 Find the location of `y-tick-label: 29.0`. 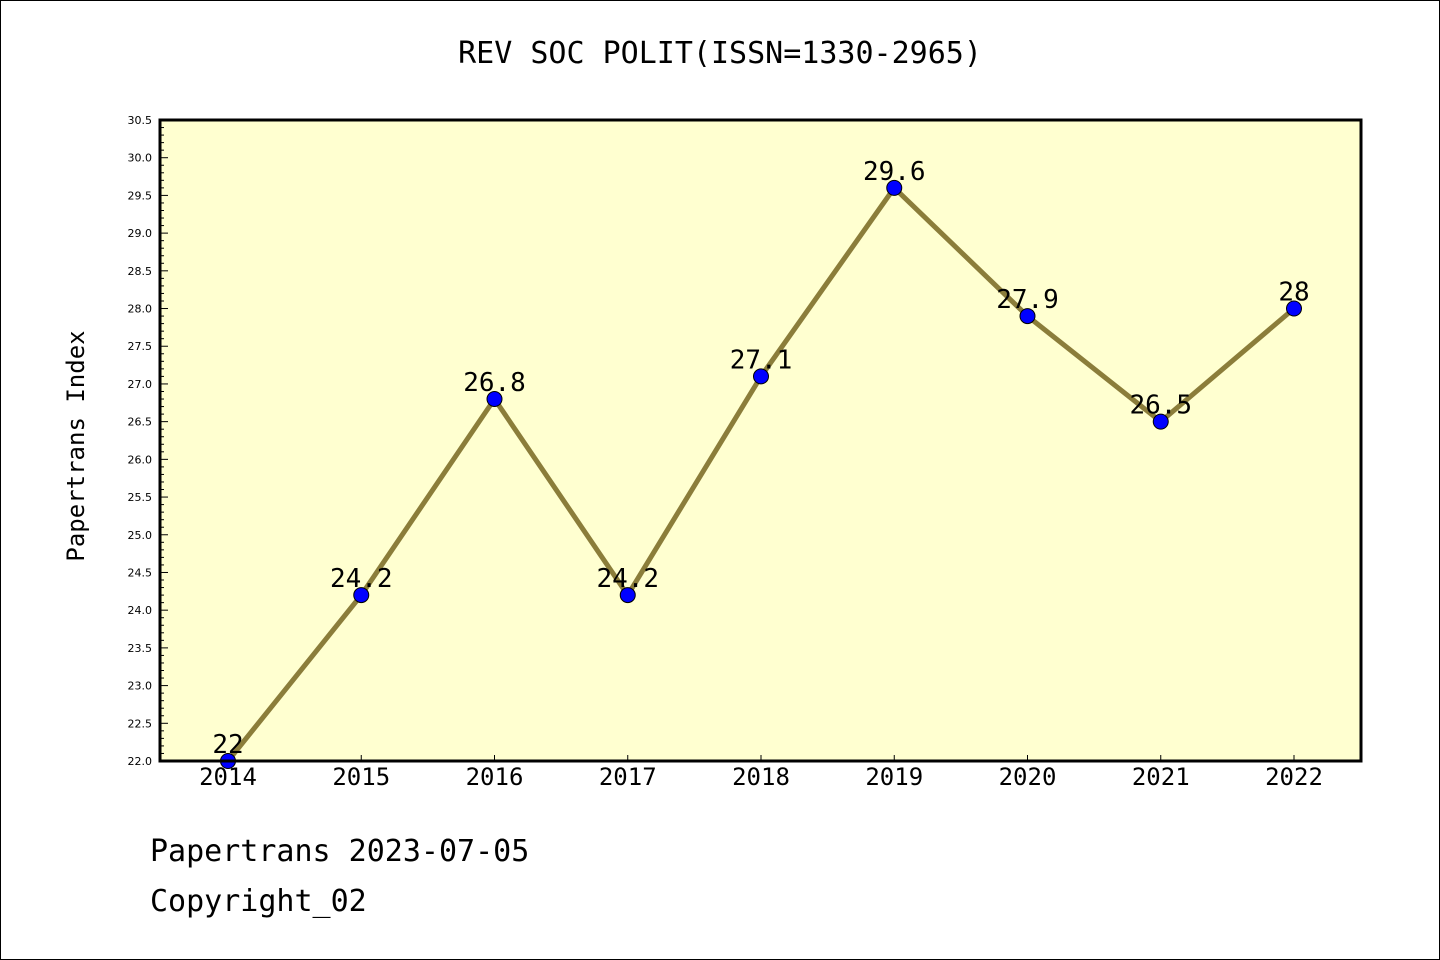

y-tick-label: 29.0 is located at coordinates (140, 233).